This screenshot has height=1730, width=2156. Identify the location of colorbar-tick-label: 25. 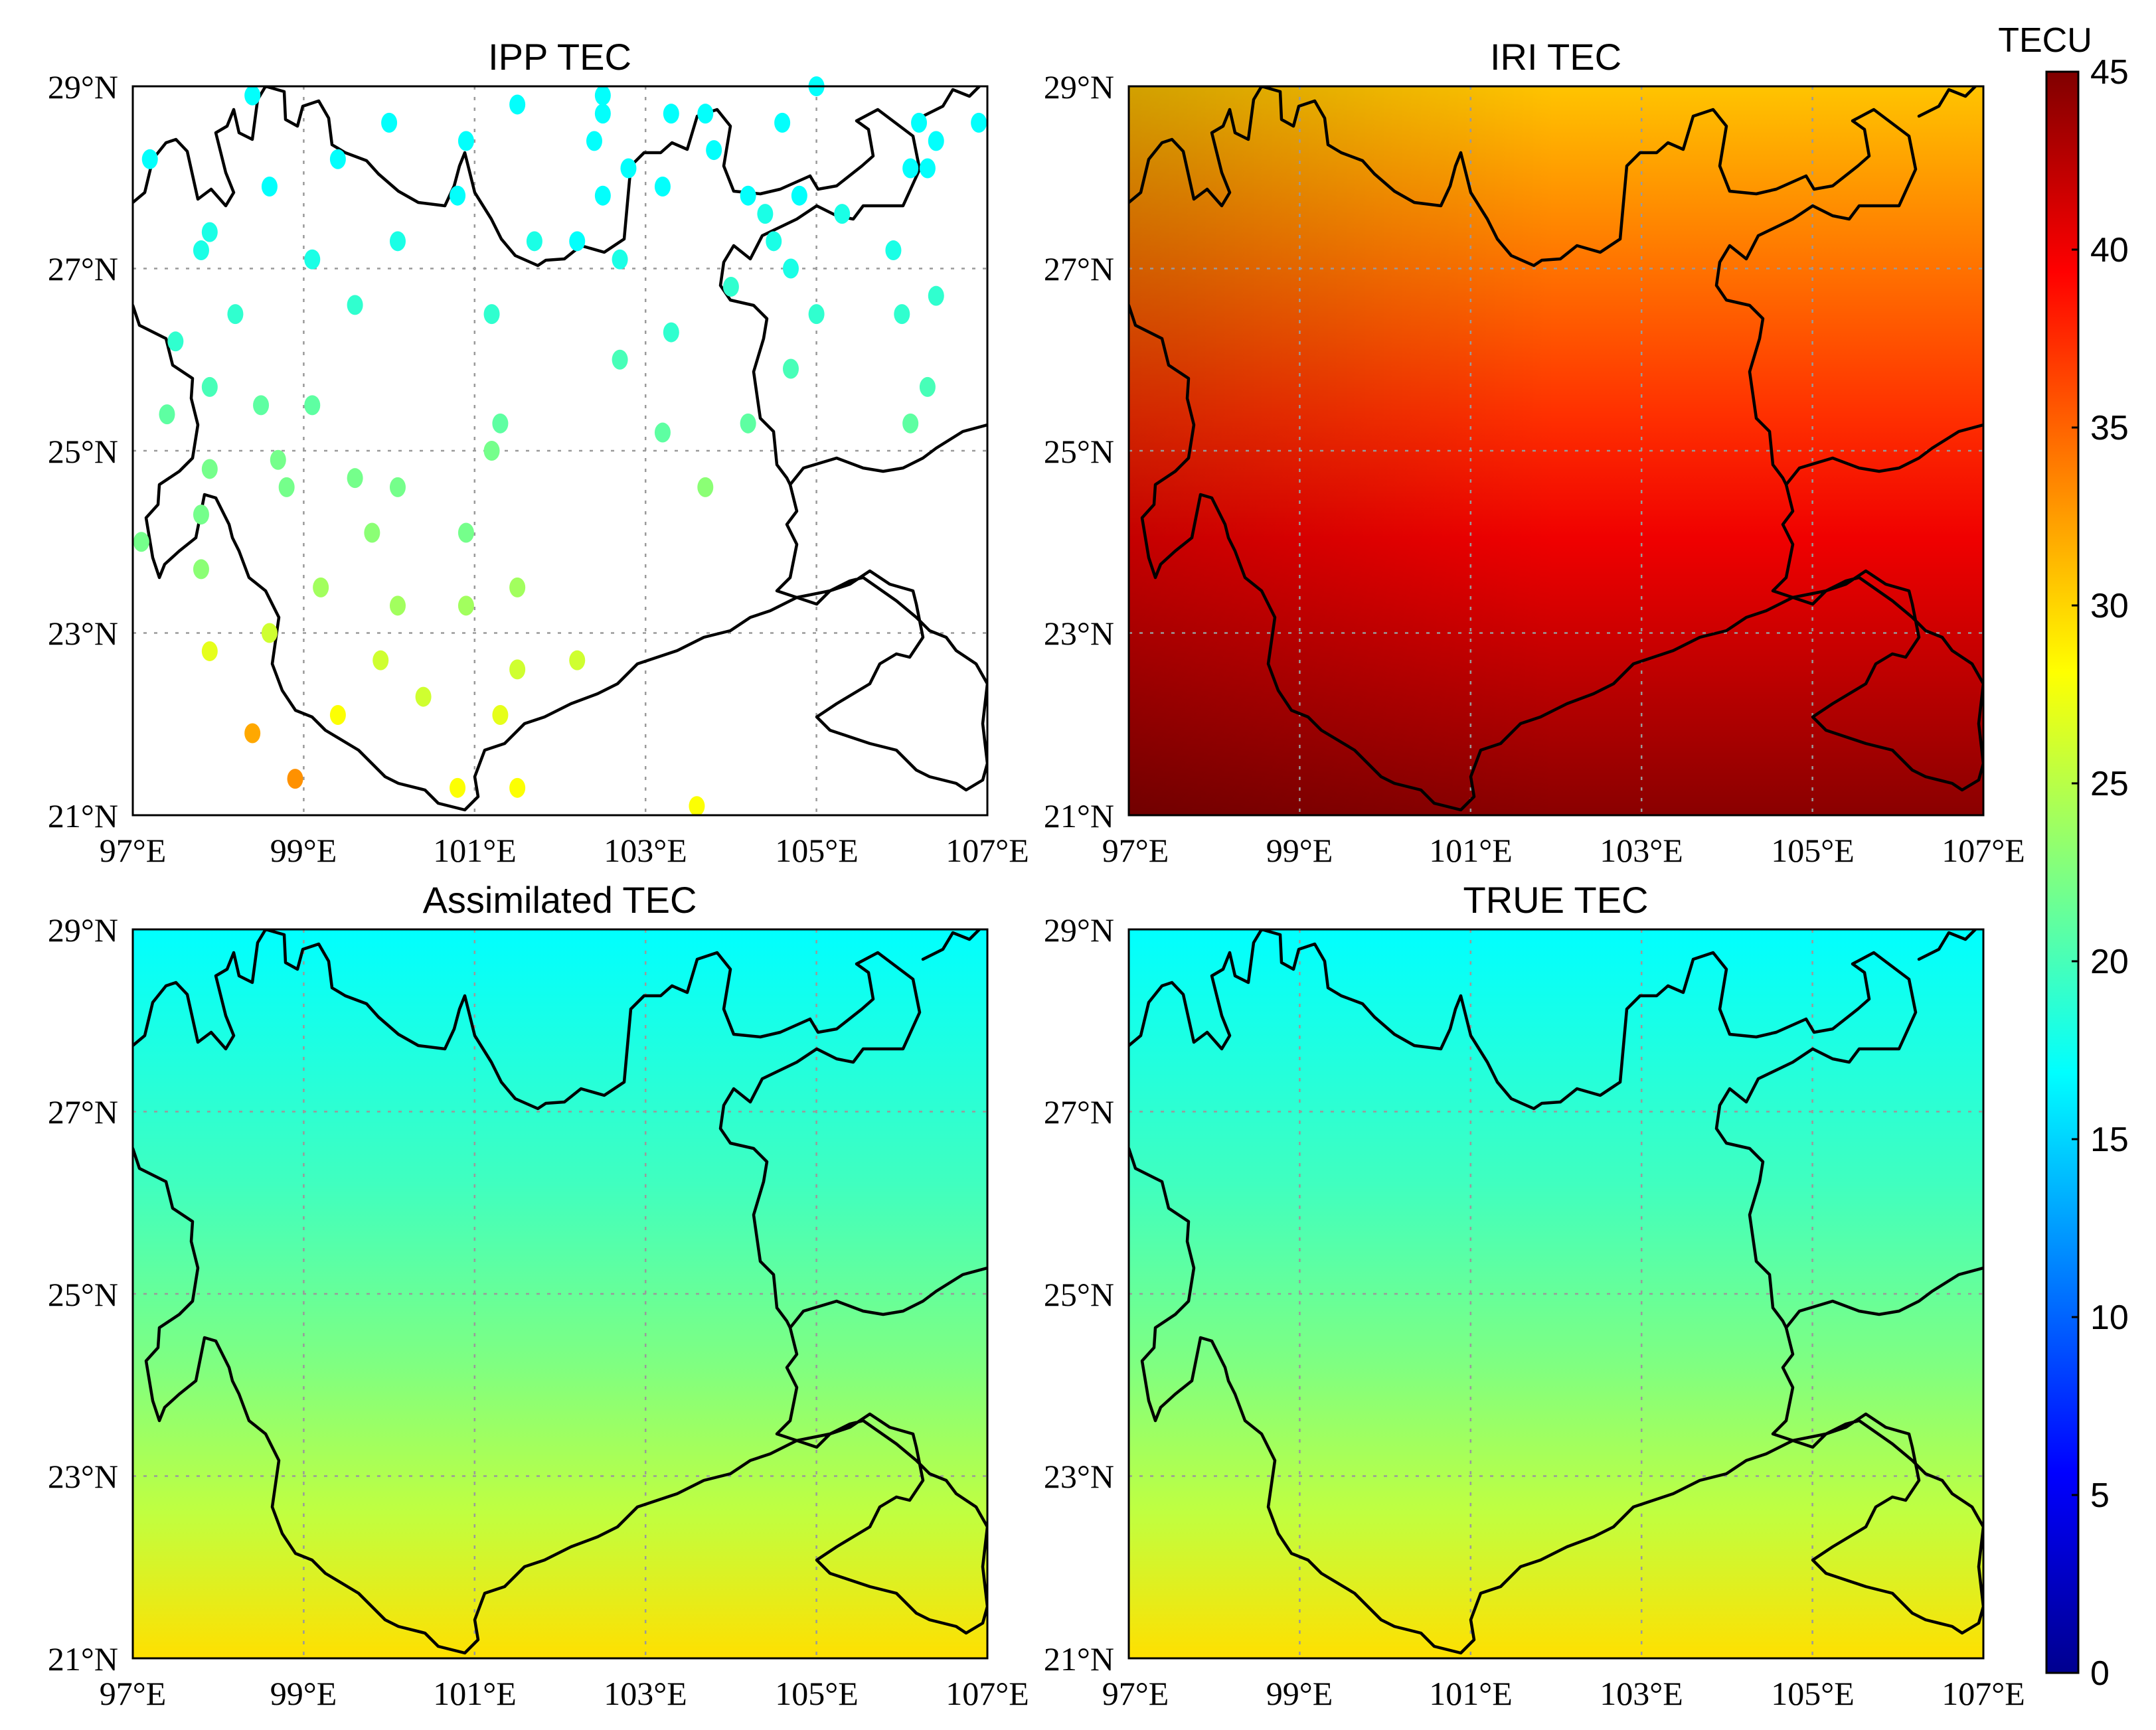
(2109, 784).